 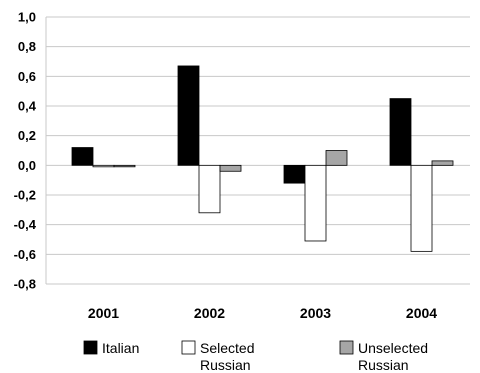 What do you see at coordinates (209, 189) in the screenshot?
I see `bar-selected-russian-2002` at bounding box center [209, 189].